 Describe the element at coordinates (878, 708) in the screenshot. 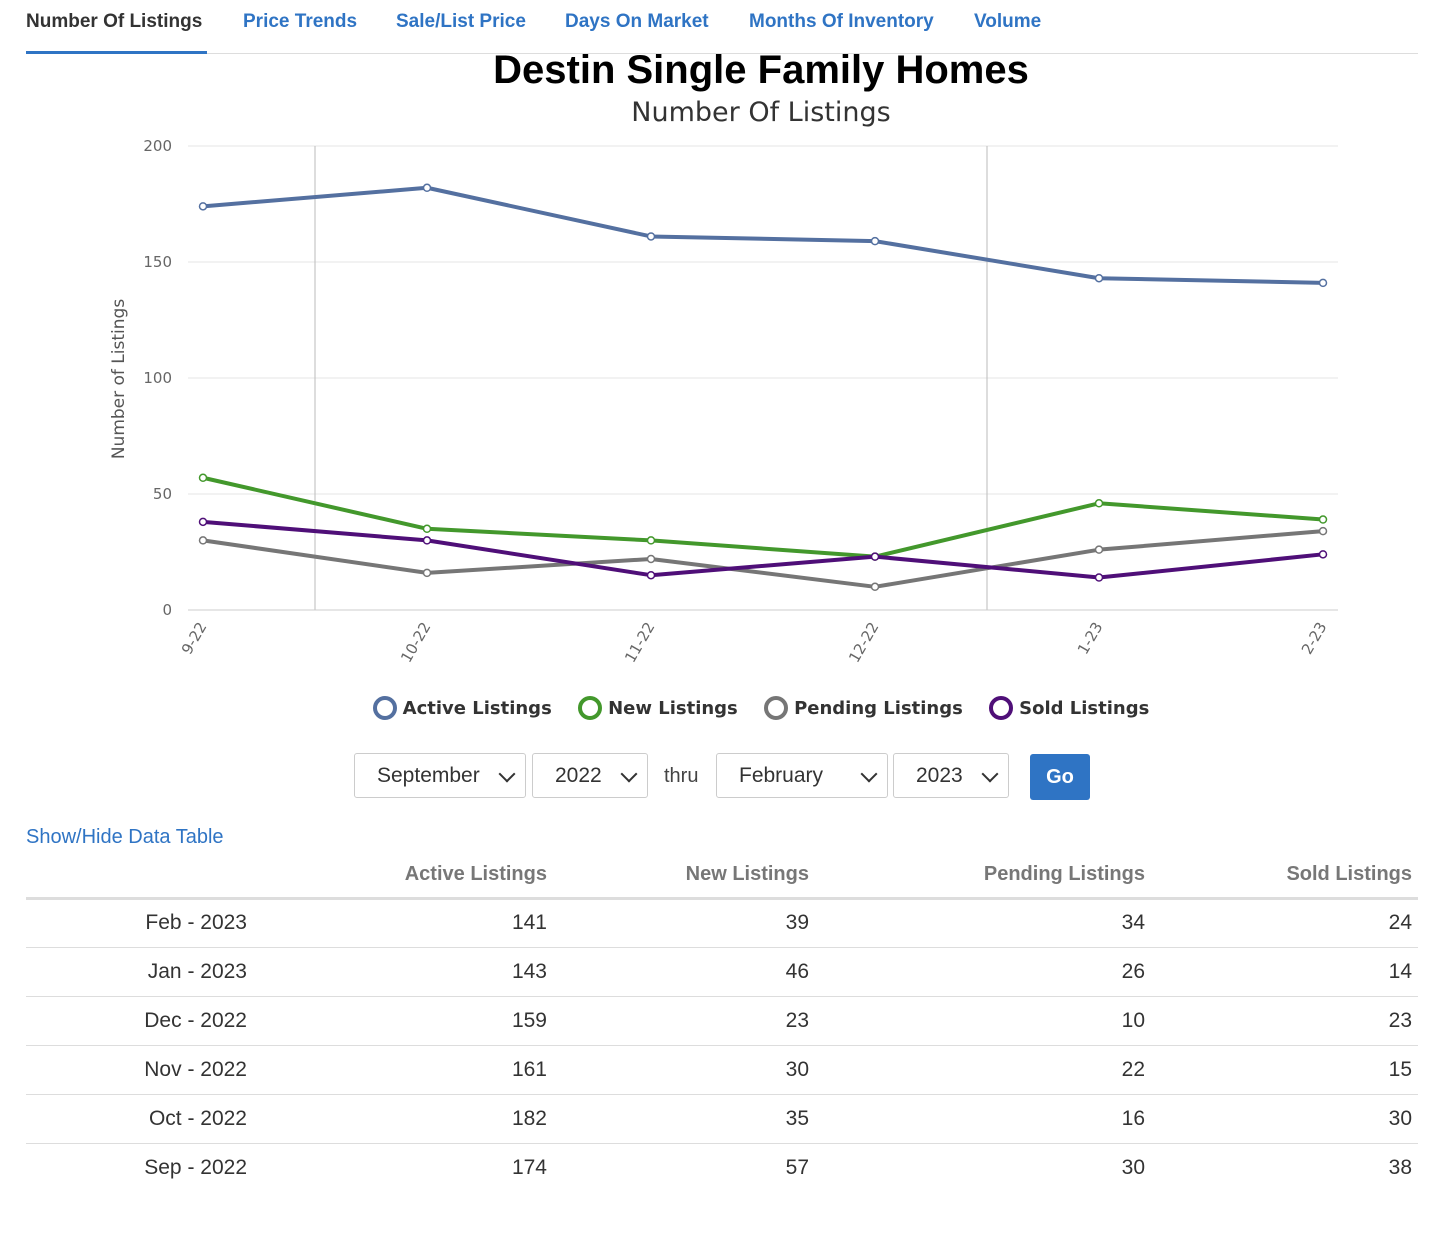

I see `legend-label: Pending Listings` at that location.